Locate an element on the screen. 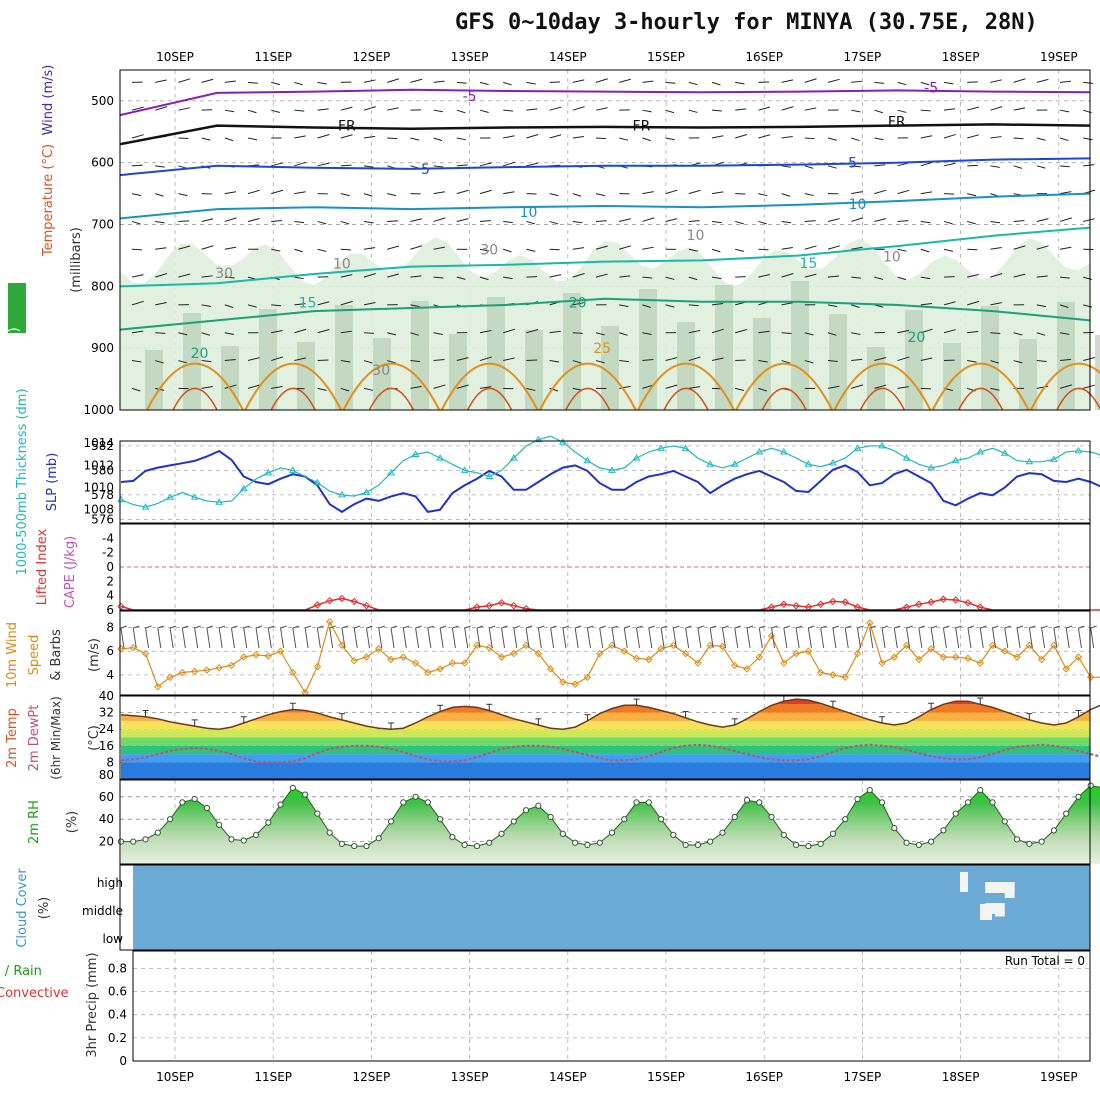 This screenshot has width=1100, height=1100. precip-frame is located at coordinates (611, 1006).